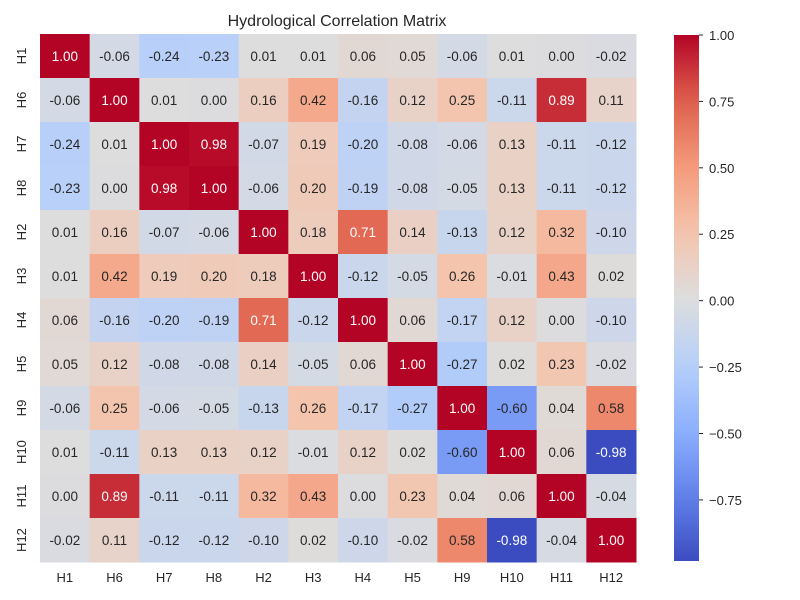 The image size is (800, 600). I want to click on cell-value-label: 0.01, so click(65, 232).